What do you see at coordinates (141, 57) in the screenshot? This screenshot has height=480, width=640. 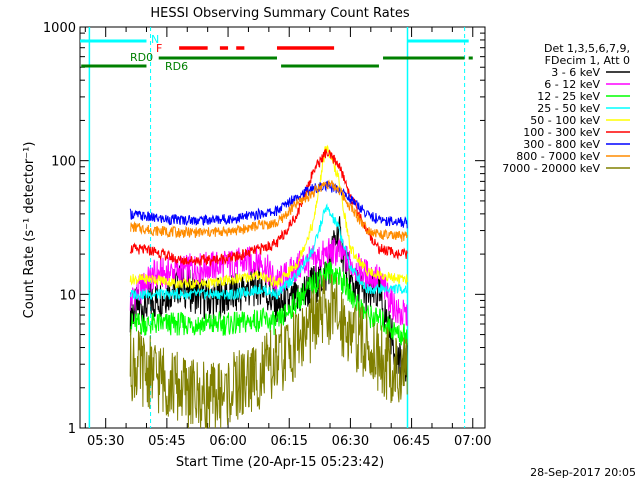 I see `flag-label-rd0: RD0` at bounding box center [141, 57].